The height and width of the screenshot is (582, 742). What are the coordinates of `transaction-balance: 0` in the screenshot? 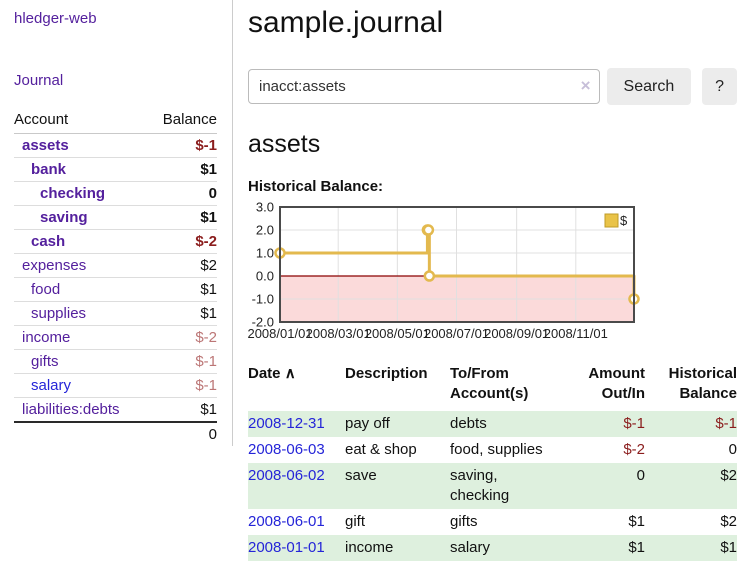 It's located at (732, 449).